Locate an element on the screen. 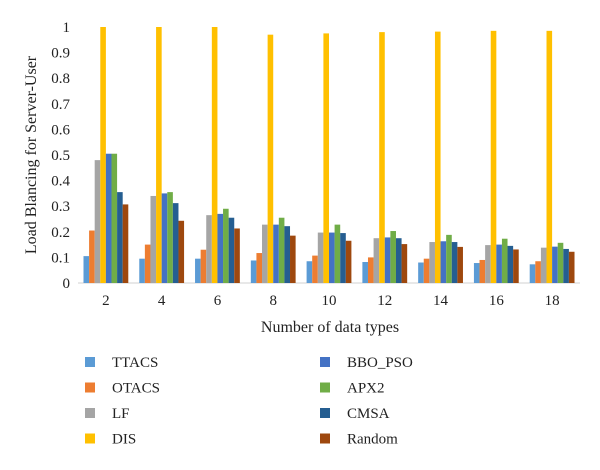 Image resolution: width=600 pixels, height=470 pixels. x-tick-label: 14 is located at coordinates (441, 301).